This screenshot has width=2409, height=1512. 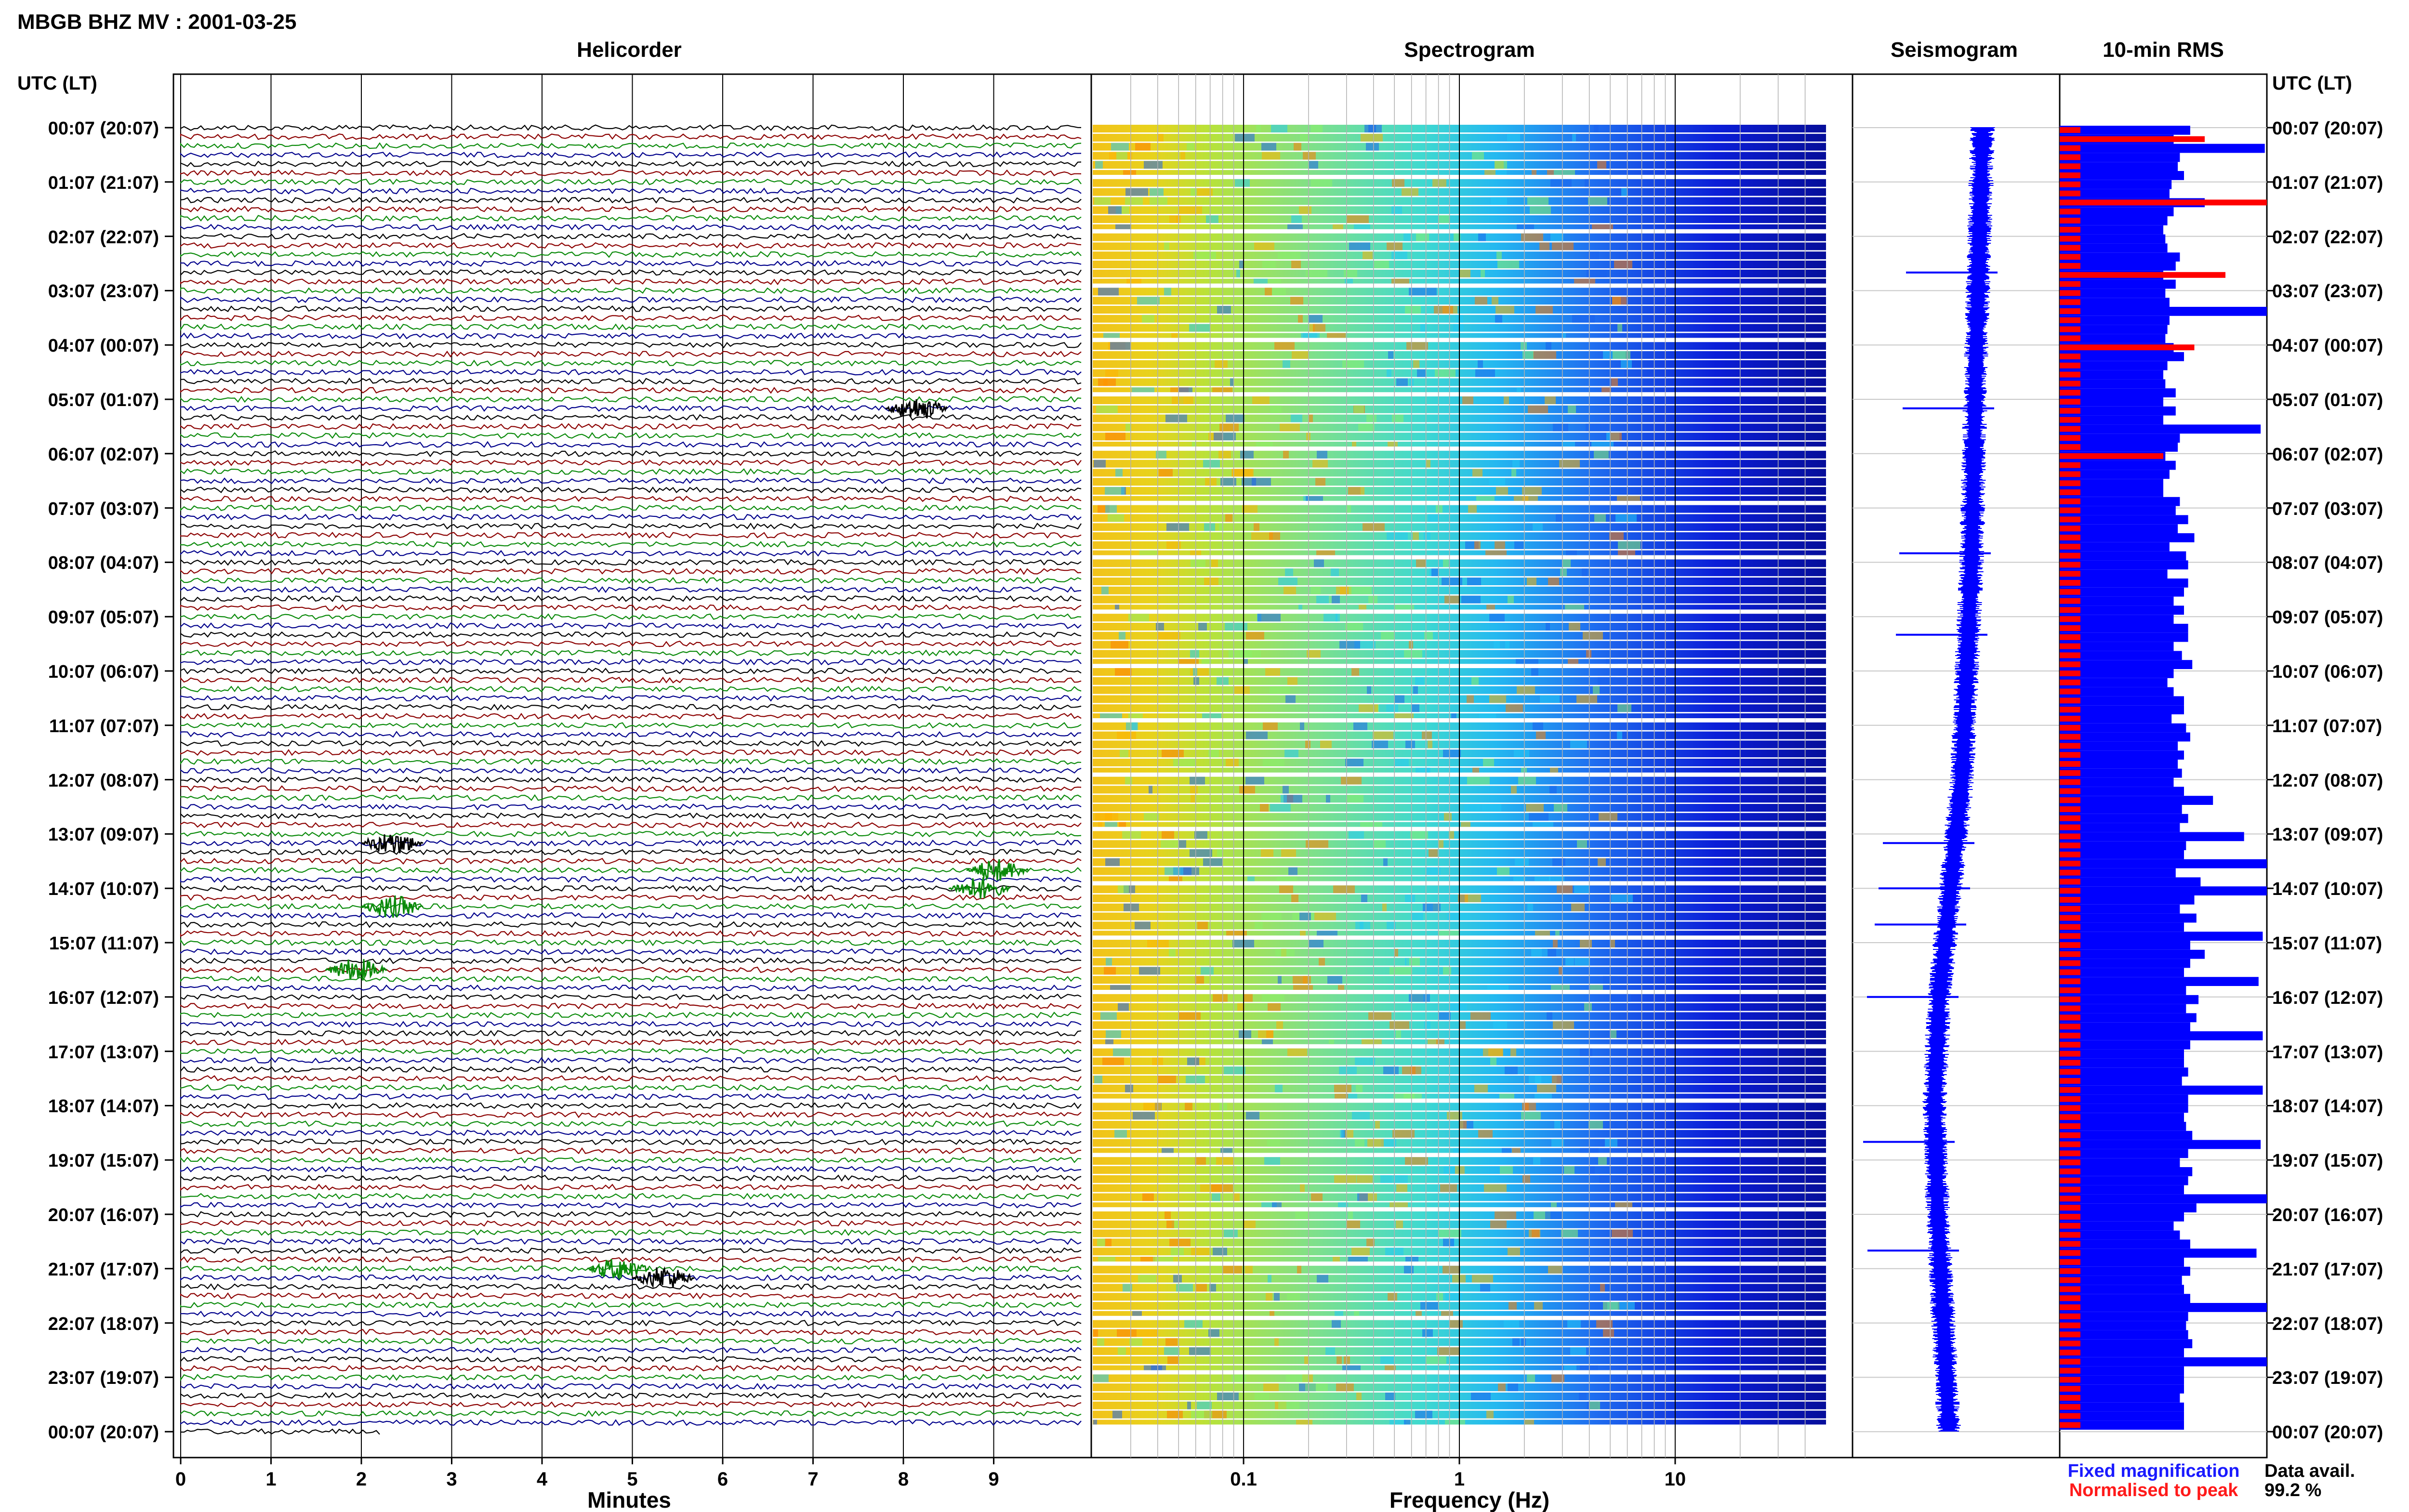 What do you see at coordinates (2327, 128) in the screenshot?
I see `right-time-tick-label: 00:07 (20:07)` at bounding box center [2327, 128].